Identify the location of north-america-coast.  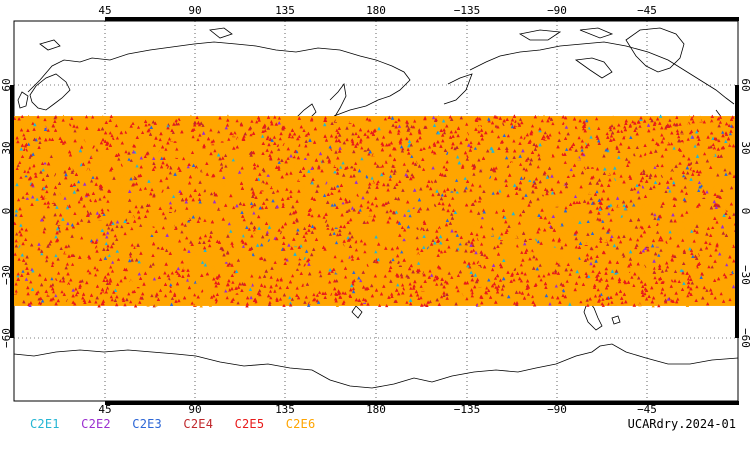
(602, 73).